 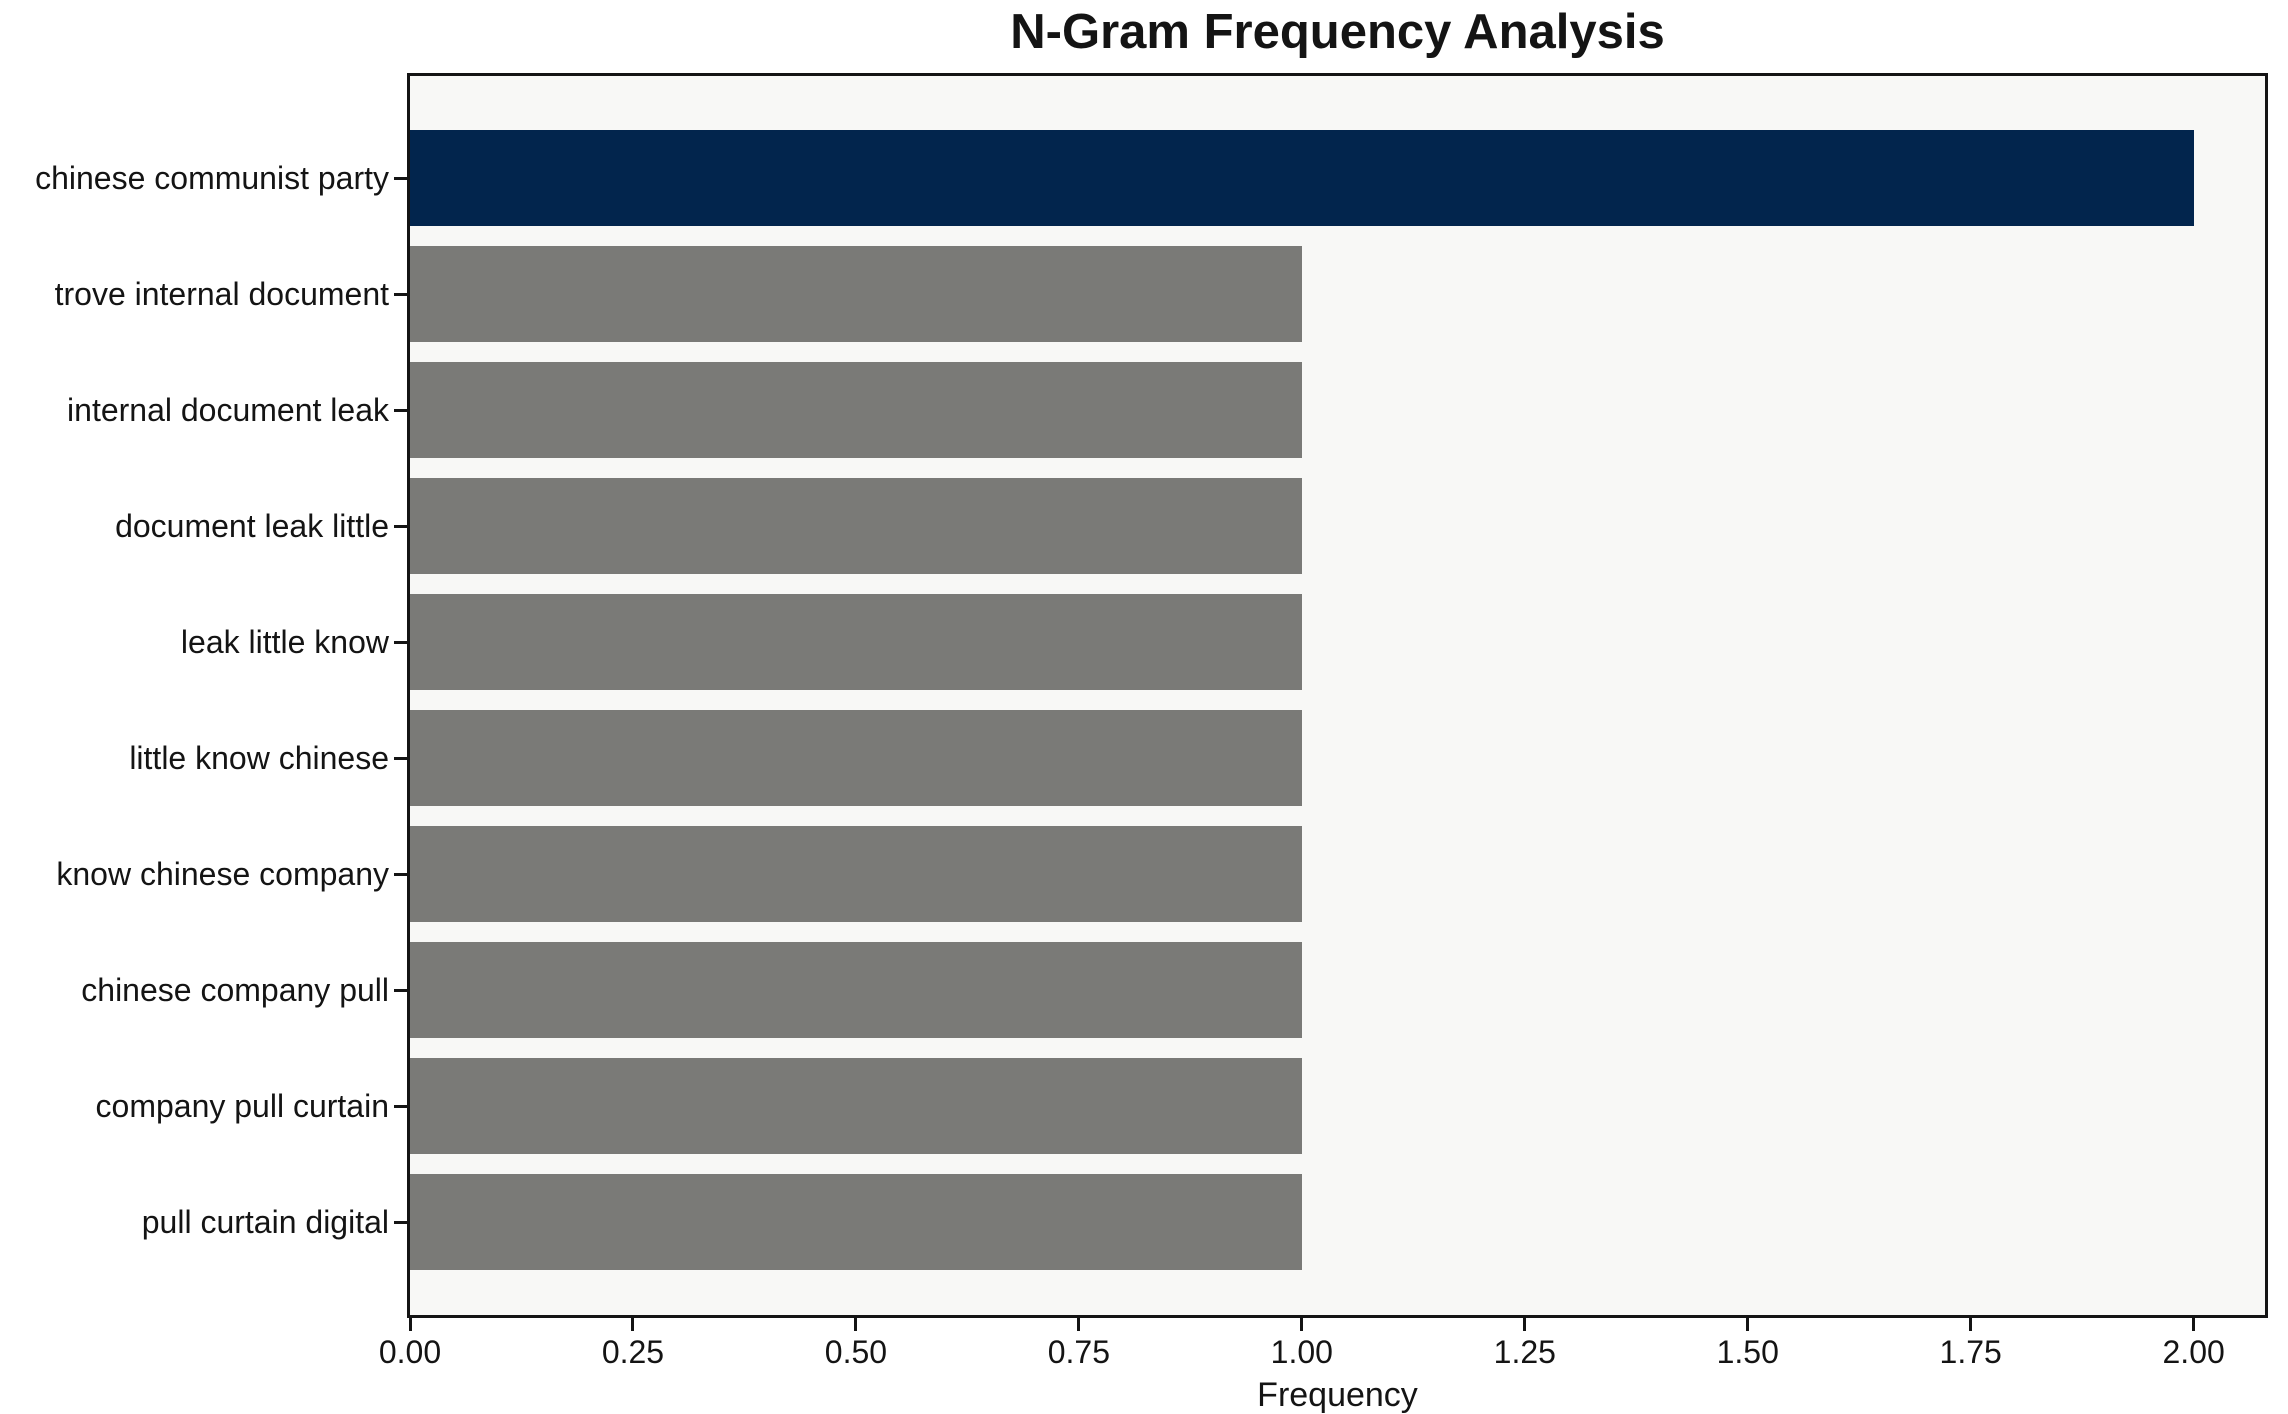 I want to click on x-tick-label: 0.50, so click(x=856, y=1352).